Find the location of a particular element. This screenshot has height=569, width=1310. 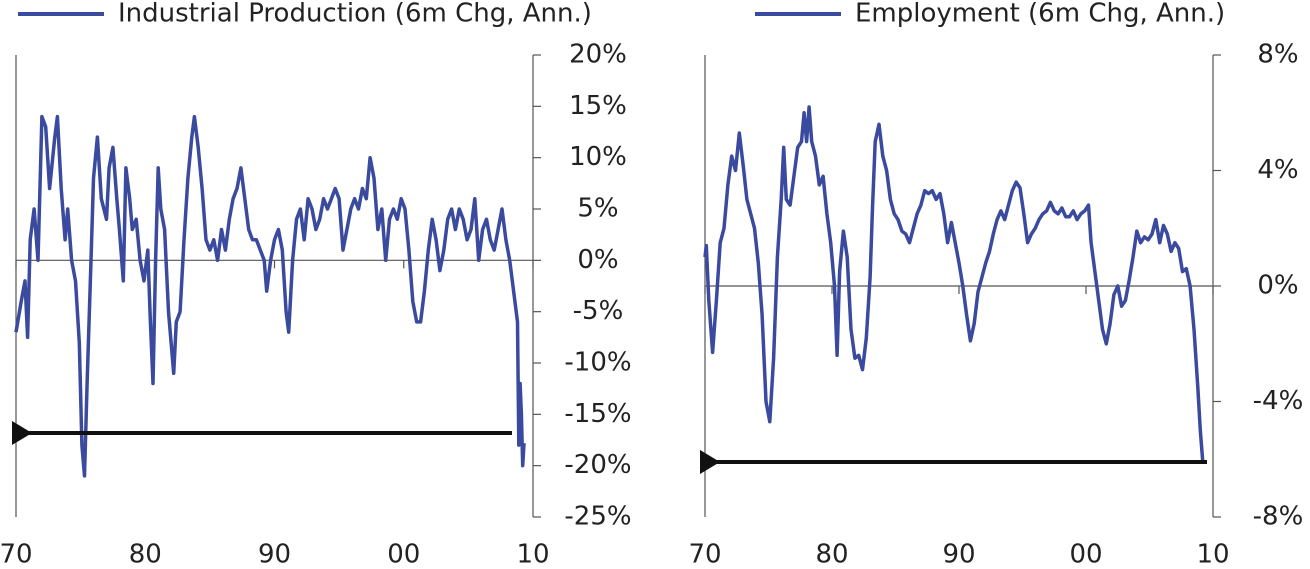

y-tick-label: -8% is located at coordinates (1278, 517).